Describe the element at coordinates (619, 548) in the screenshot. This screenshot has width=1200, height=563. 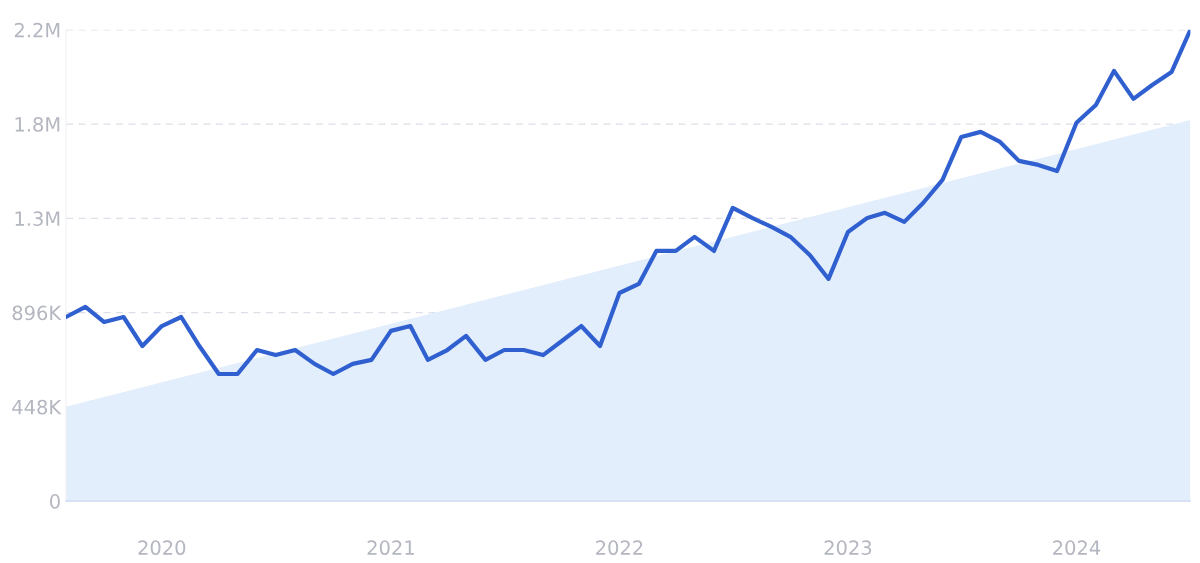
I see `x-tick-label: 2022` at that location.